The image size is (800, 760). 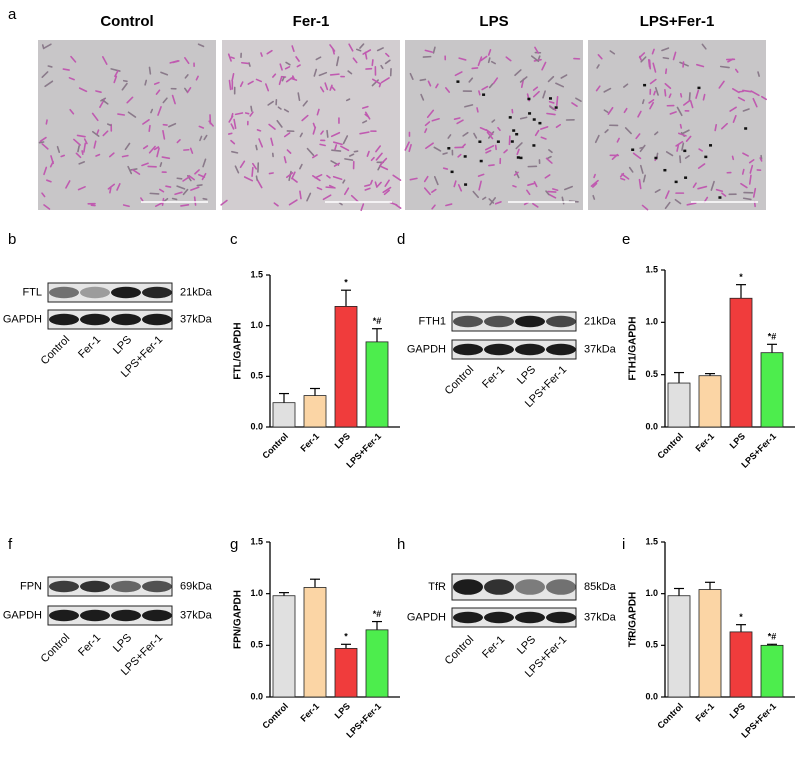 What do you see at coordinates (309, 442) in the screenshot?
I see `x-tick-label: Fer-1` at bounding box center [309, 442].